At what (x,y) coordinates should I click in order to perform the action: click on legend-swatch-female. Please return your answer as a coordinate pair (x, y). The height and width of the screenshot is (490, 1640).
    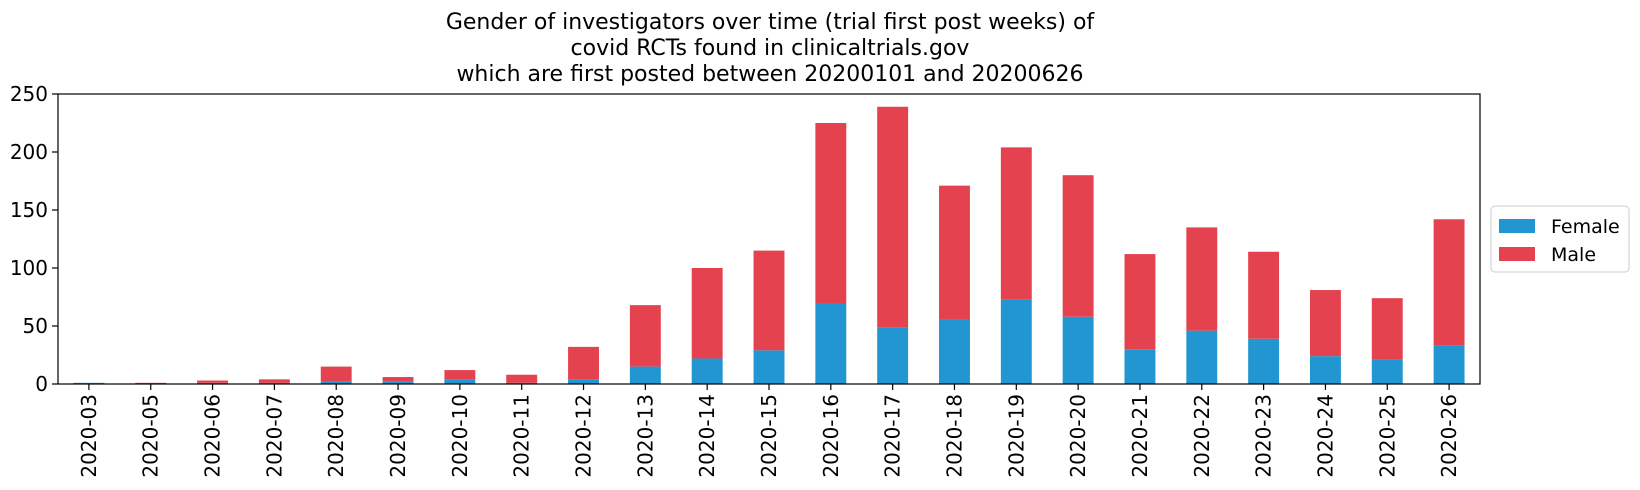
    Looking at the image, I should click on (1517, 226).